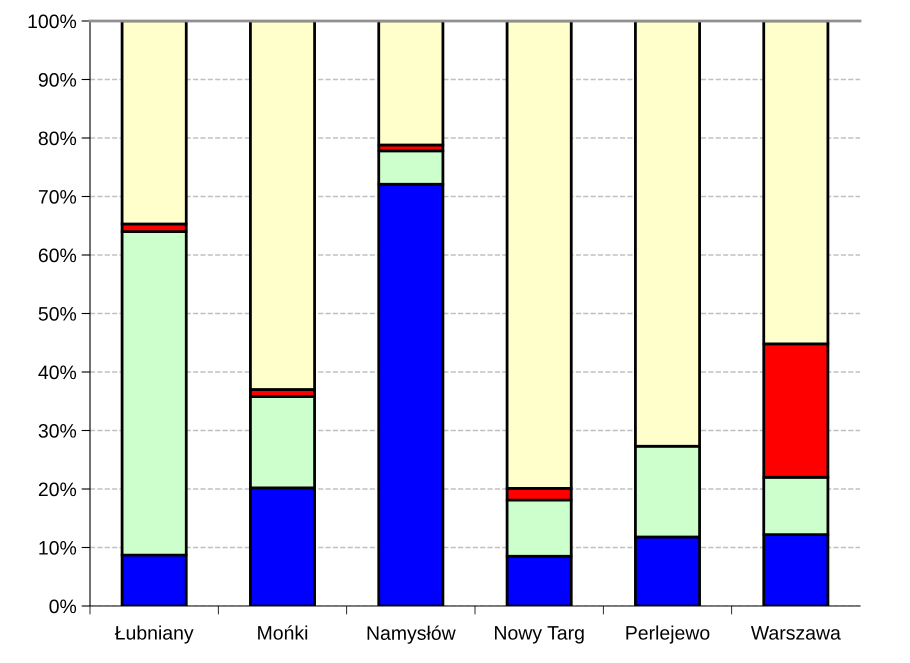 The image size is (910, 663). Describe the element at coordinates (668, 634) in the screenshot. I see `x-tick-label: Perlejewo` at that location.